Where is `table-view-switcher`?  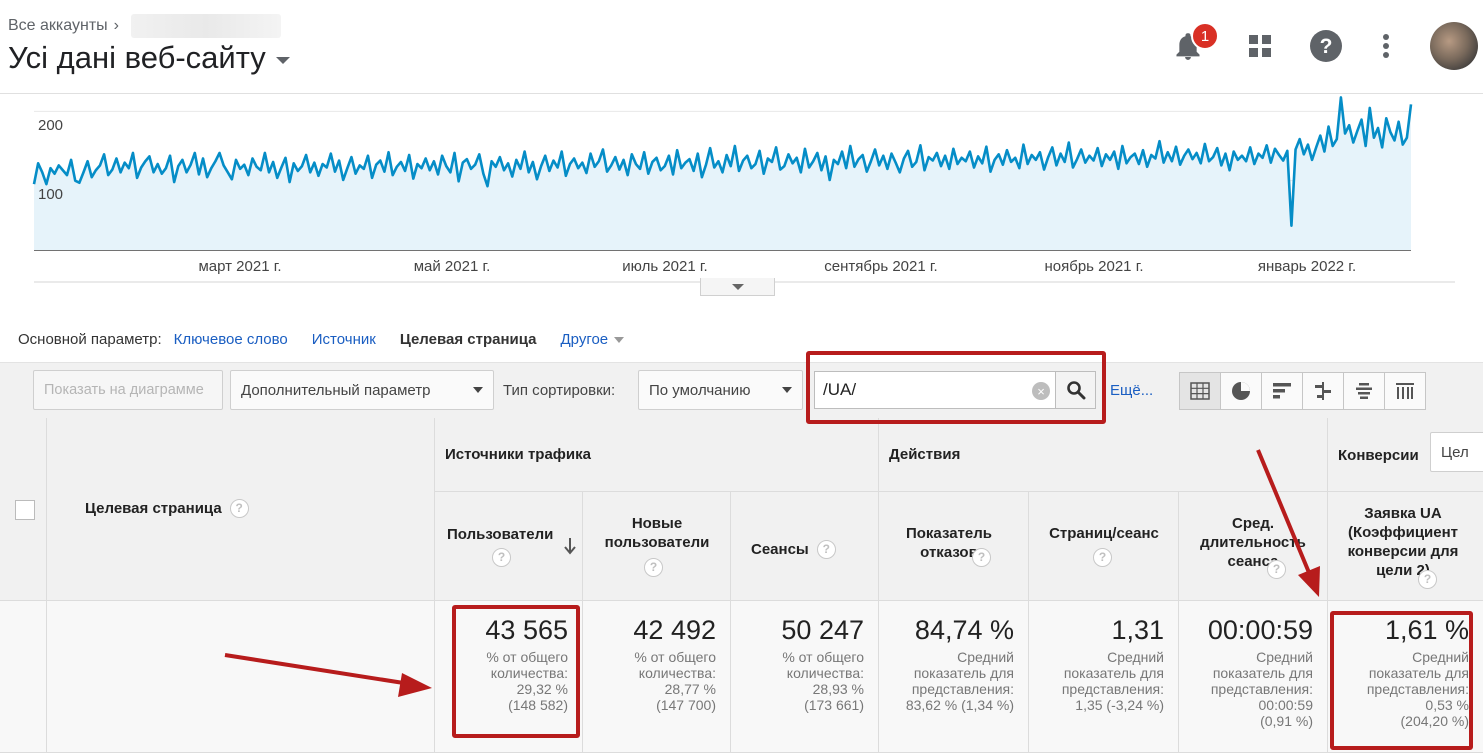
table-view-switcher is located at coordinates (1302, 391).